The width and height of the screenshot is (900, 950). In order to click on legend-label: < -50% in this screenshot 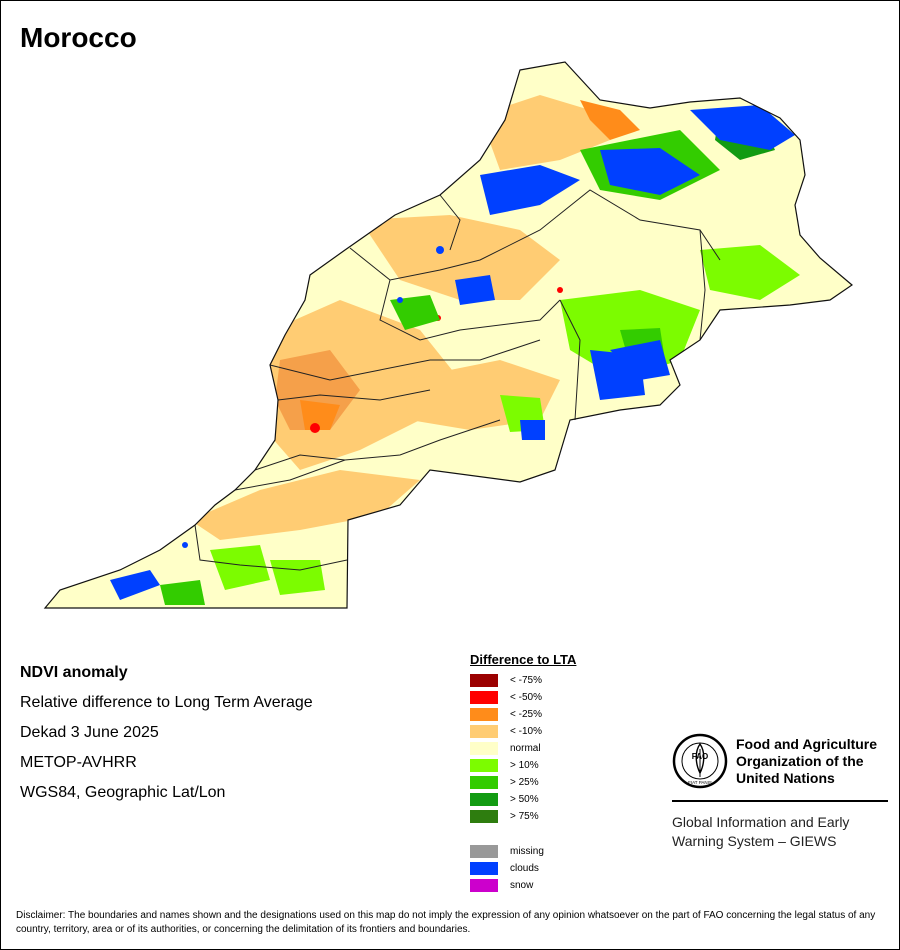, I will do `click(526, 697)`.